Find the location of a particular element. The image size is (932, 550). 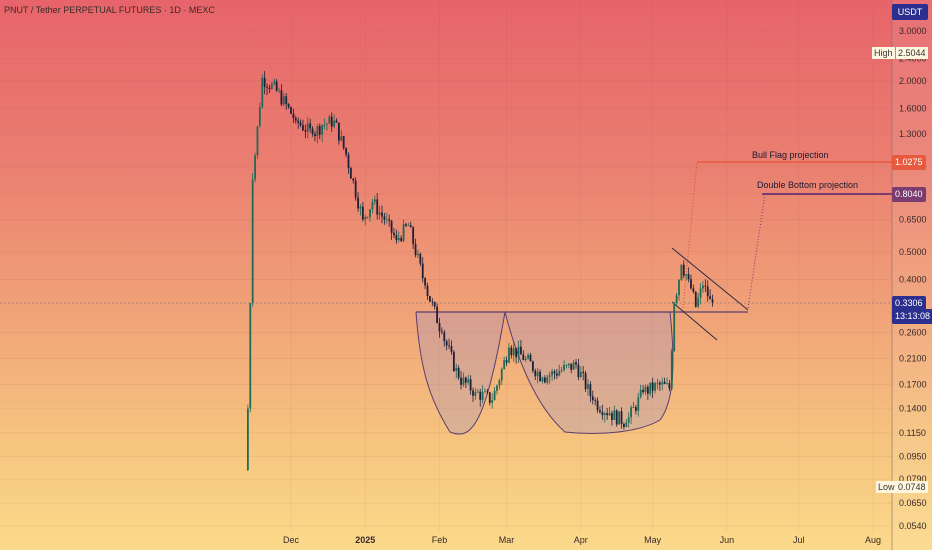

high-price: 2.5044 is located at coordinates (912, 53).